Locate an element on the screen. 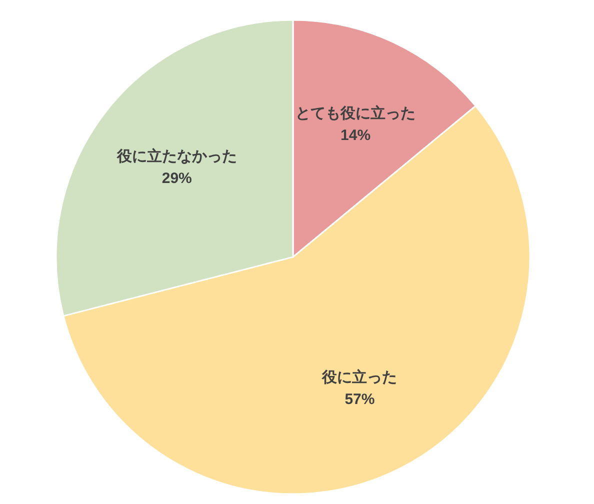 The height and width of the screenshot is (504, 594). slice-label: 役に立った is located at coordinates (359, 377).